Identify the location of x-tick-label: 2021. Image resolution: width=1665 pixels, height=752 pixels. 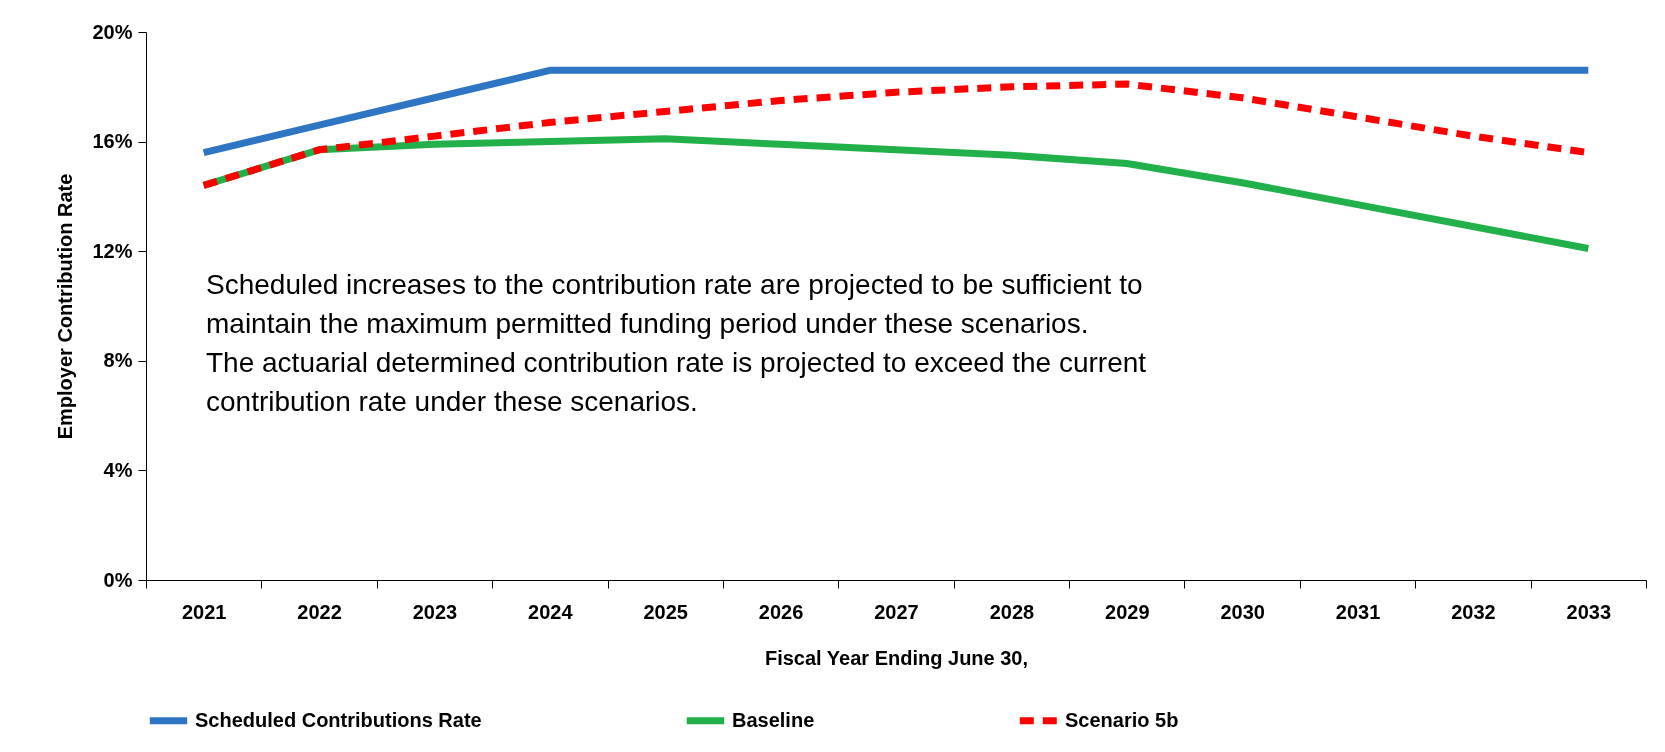
(204, 611).